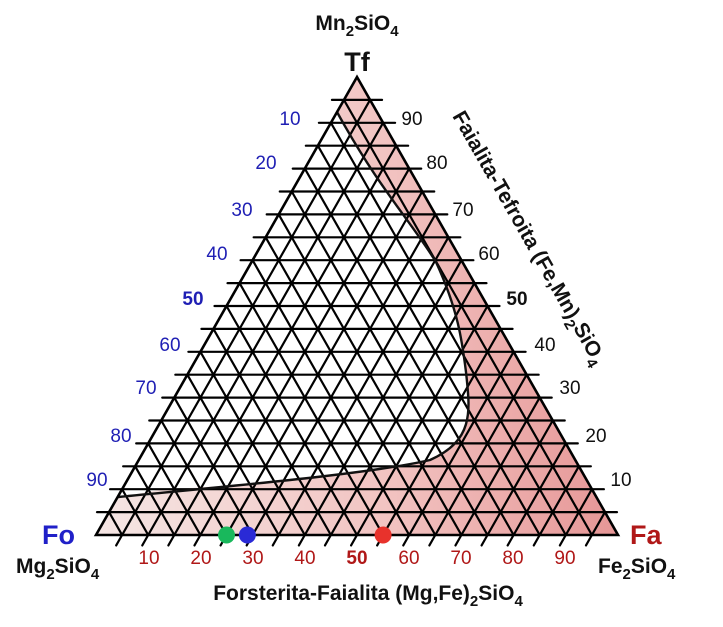  What do you see at coordinates (488, 254) in the screenshot?
I see `right-tick-label: 60` at bounding box center [488, 254].